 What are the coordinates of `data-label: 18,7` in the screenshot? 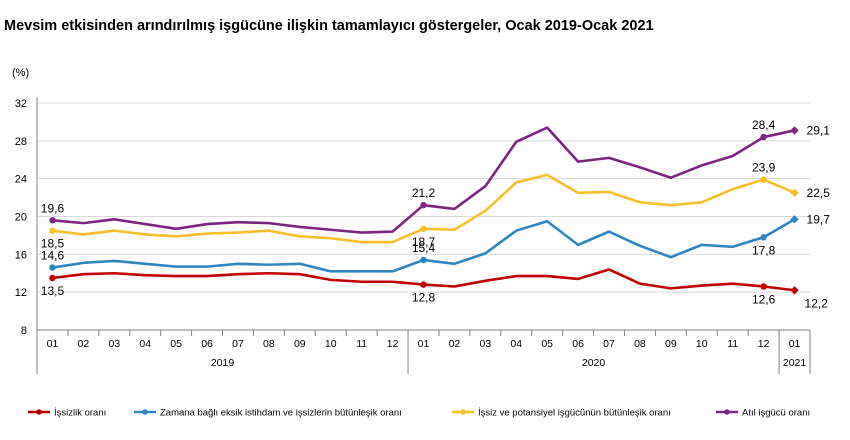 It's located at (424, 242).